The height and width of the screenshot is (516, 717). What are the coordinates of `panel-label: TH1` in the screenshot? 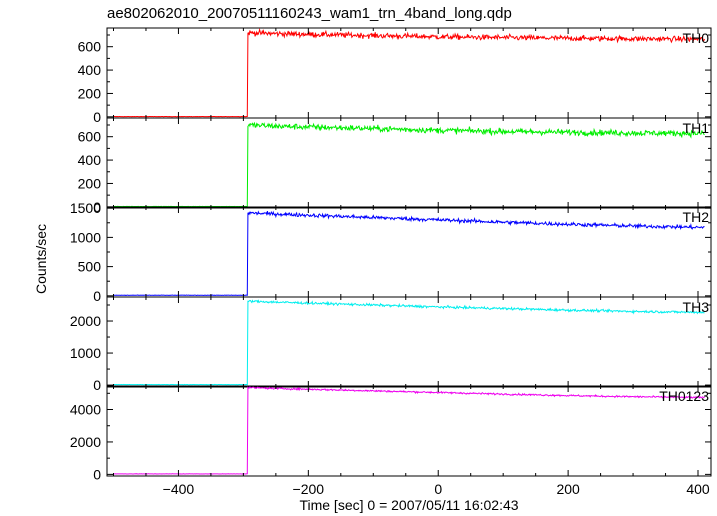 It's located at (696, 128).